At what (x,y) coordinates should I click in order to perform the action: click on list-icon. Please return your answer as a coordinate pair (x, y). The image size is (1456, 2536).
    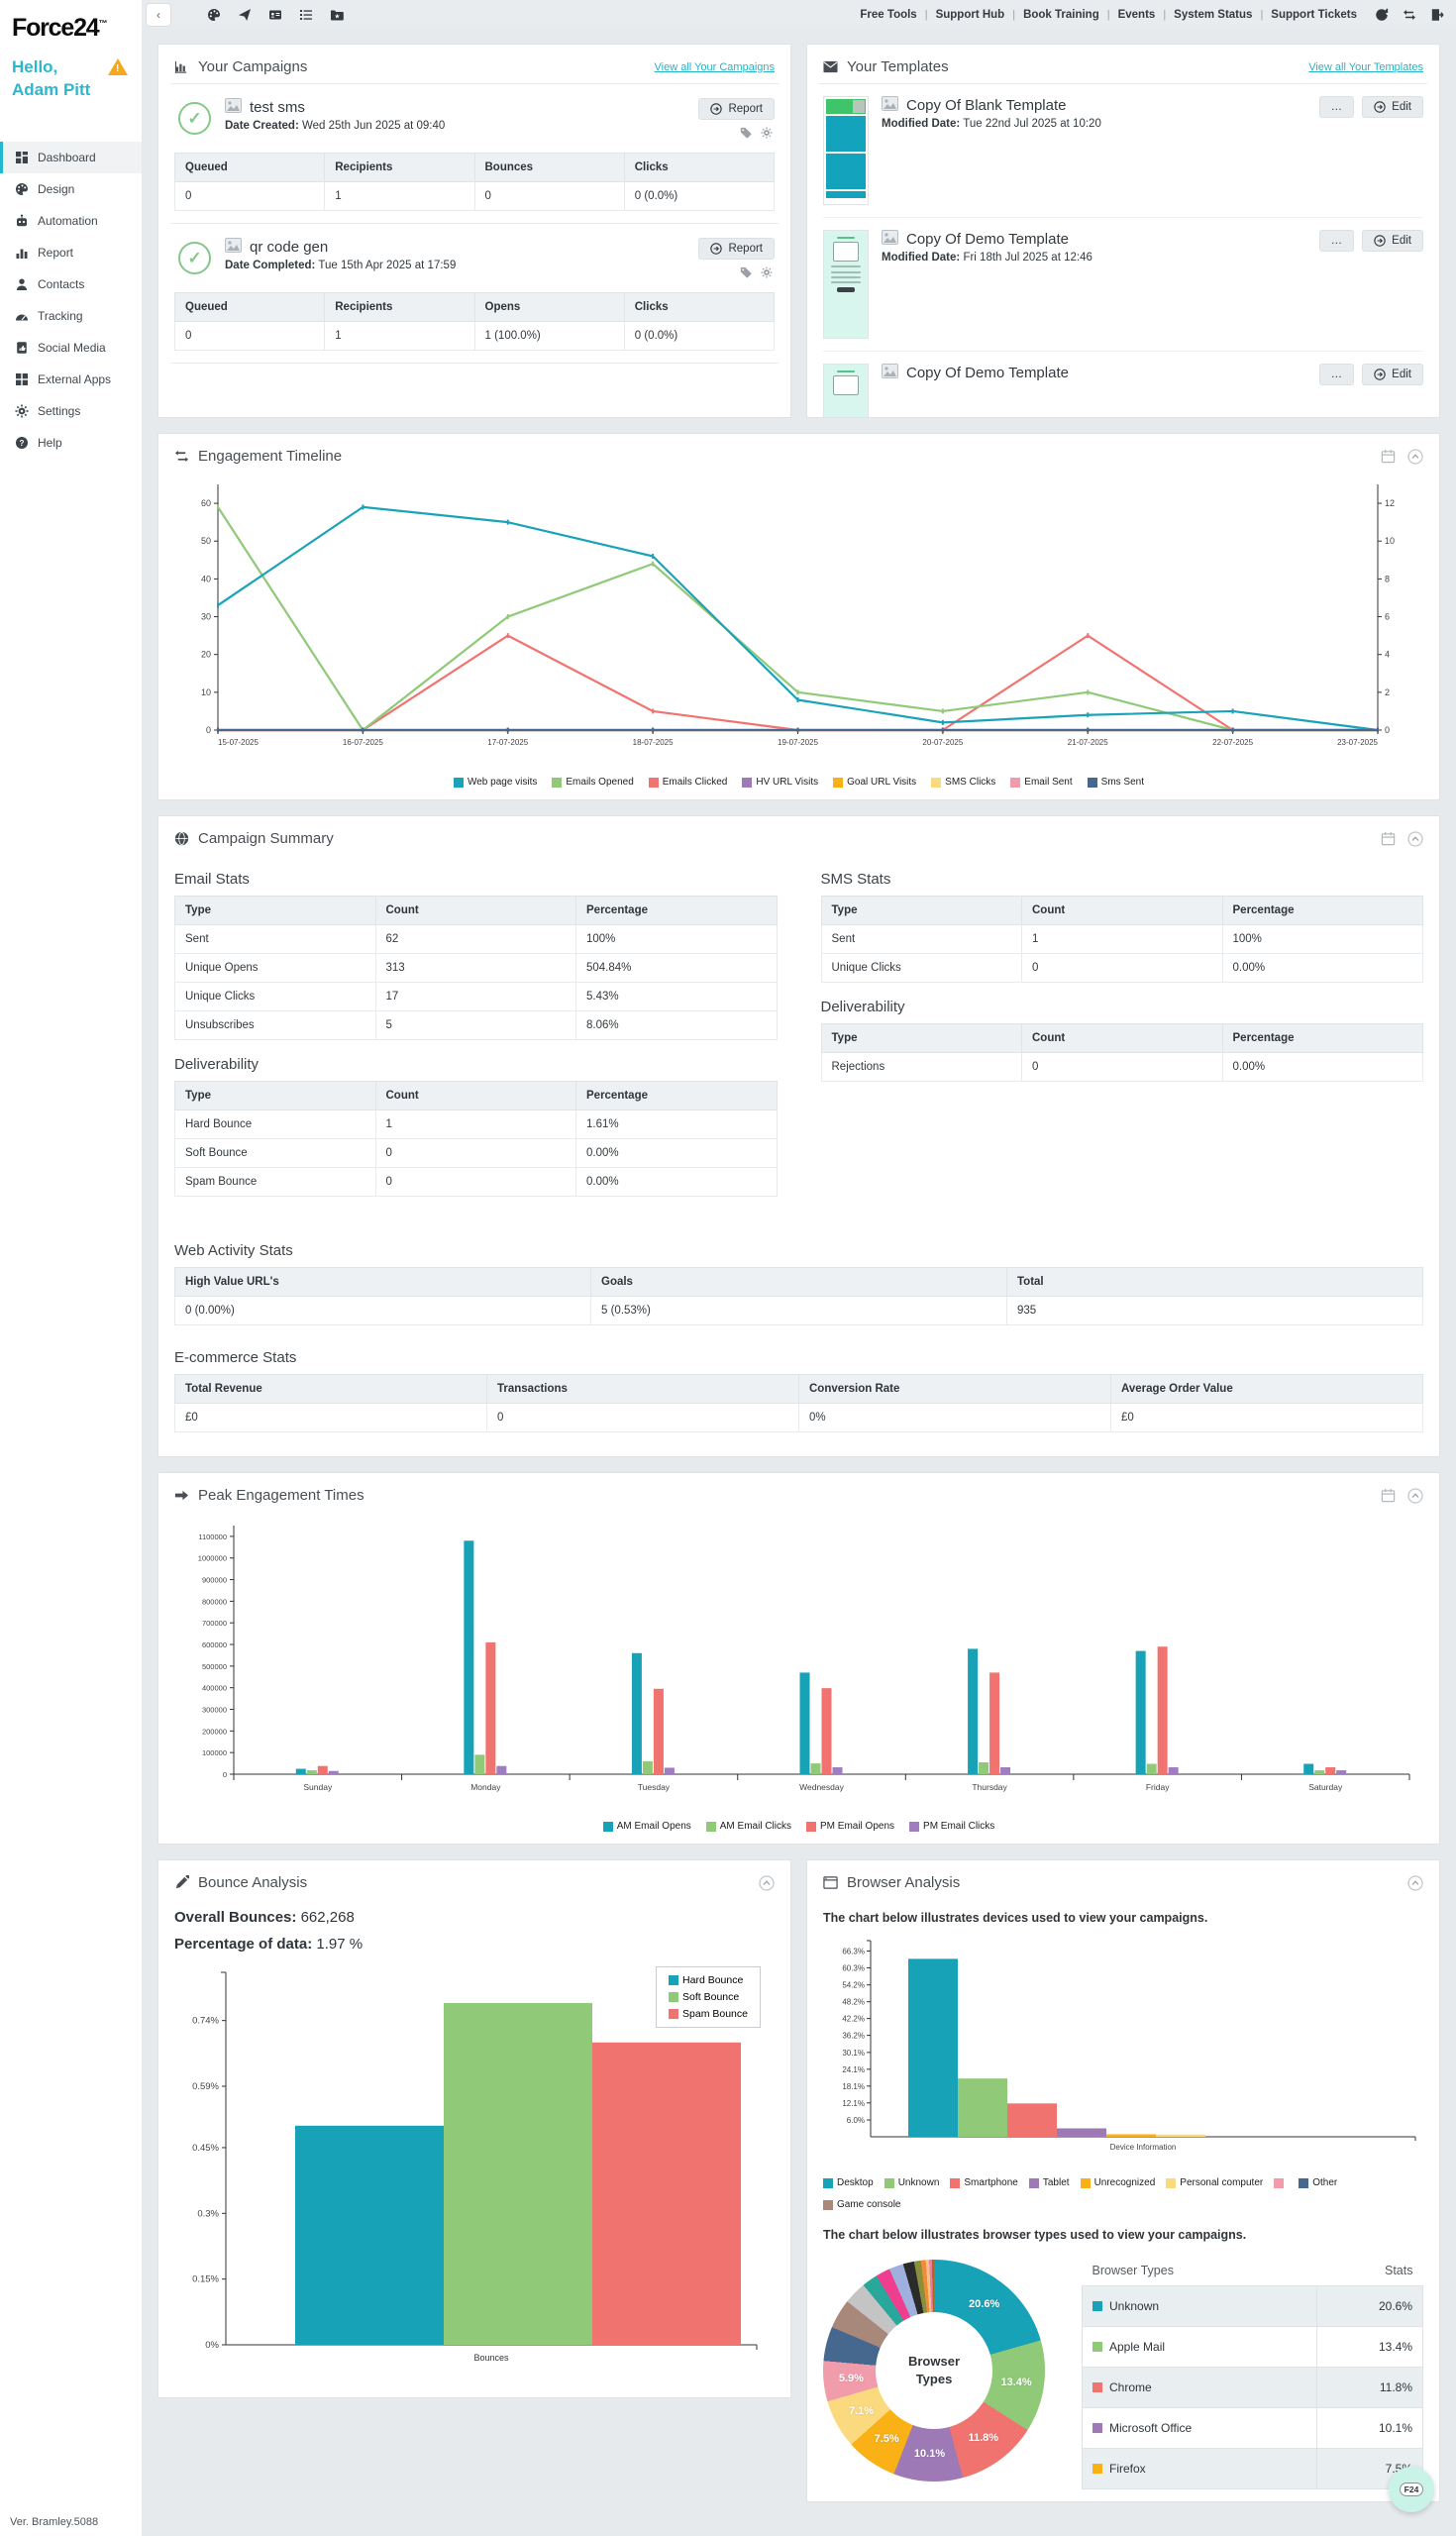
    Looking at the image, I should click on (306, 15).